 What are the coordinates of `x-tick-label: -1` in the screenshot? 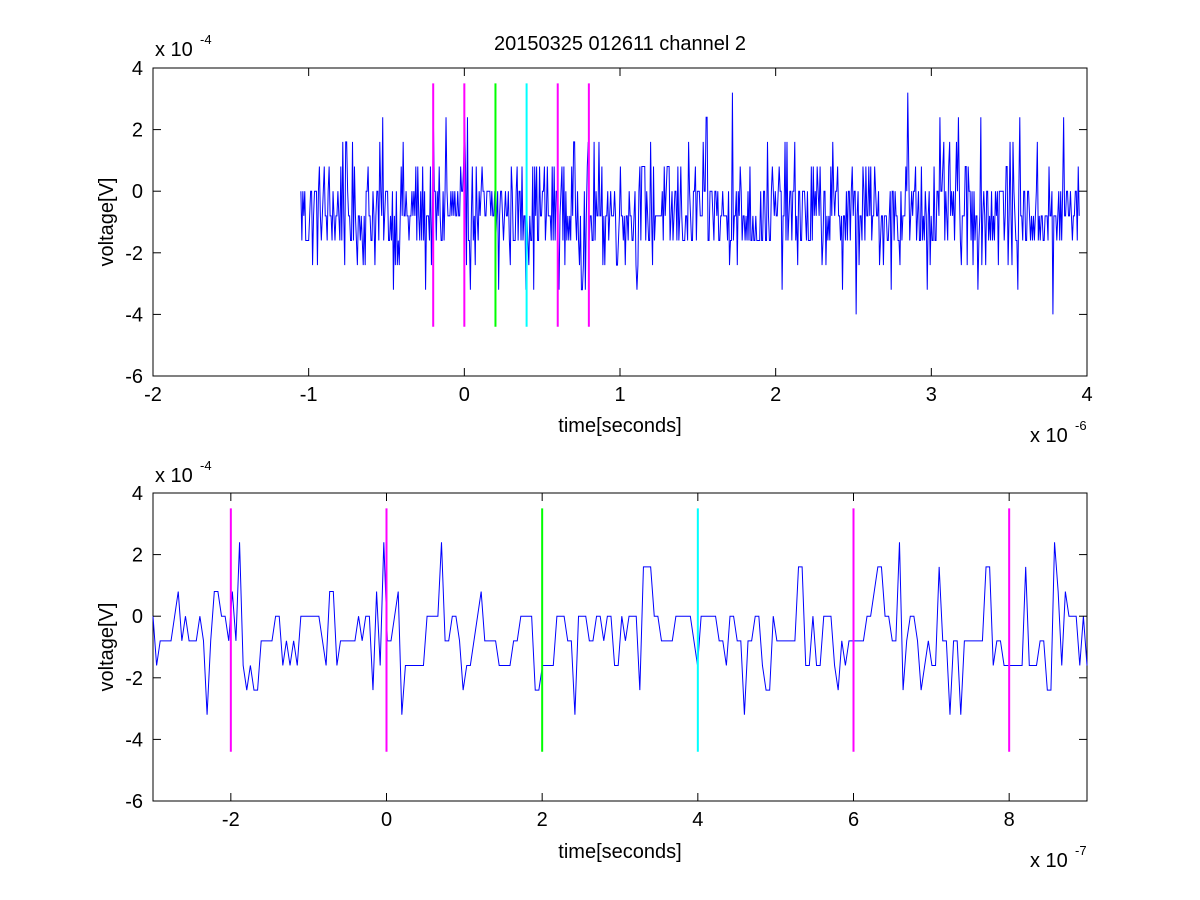 It's located at (309, 395).